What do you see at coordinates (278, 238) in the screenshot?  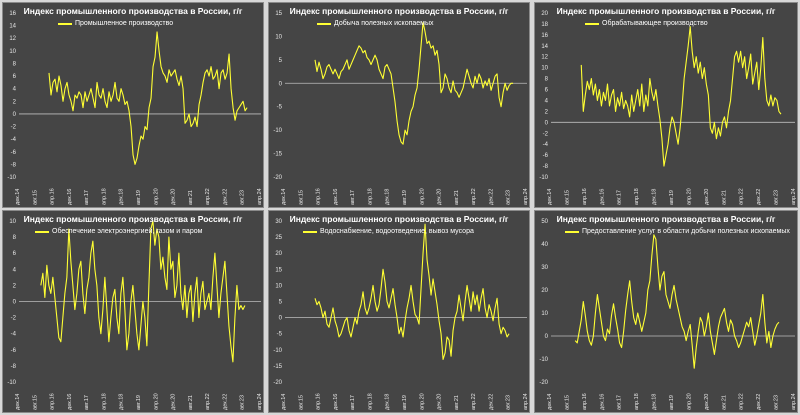 I see `y-tick-label: 25` at bounding box center [278, 238].